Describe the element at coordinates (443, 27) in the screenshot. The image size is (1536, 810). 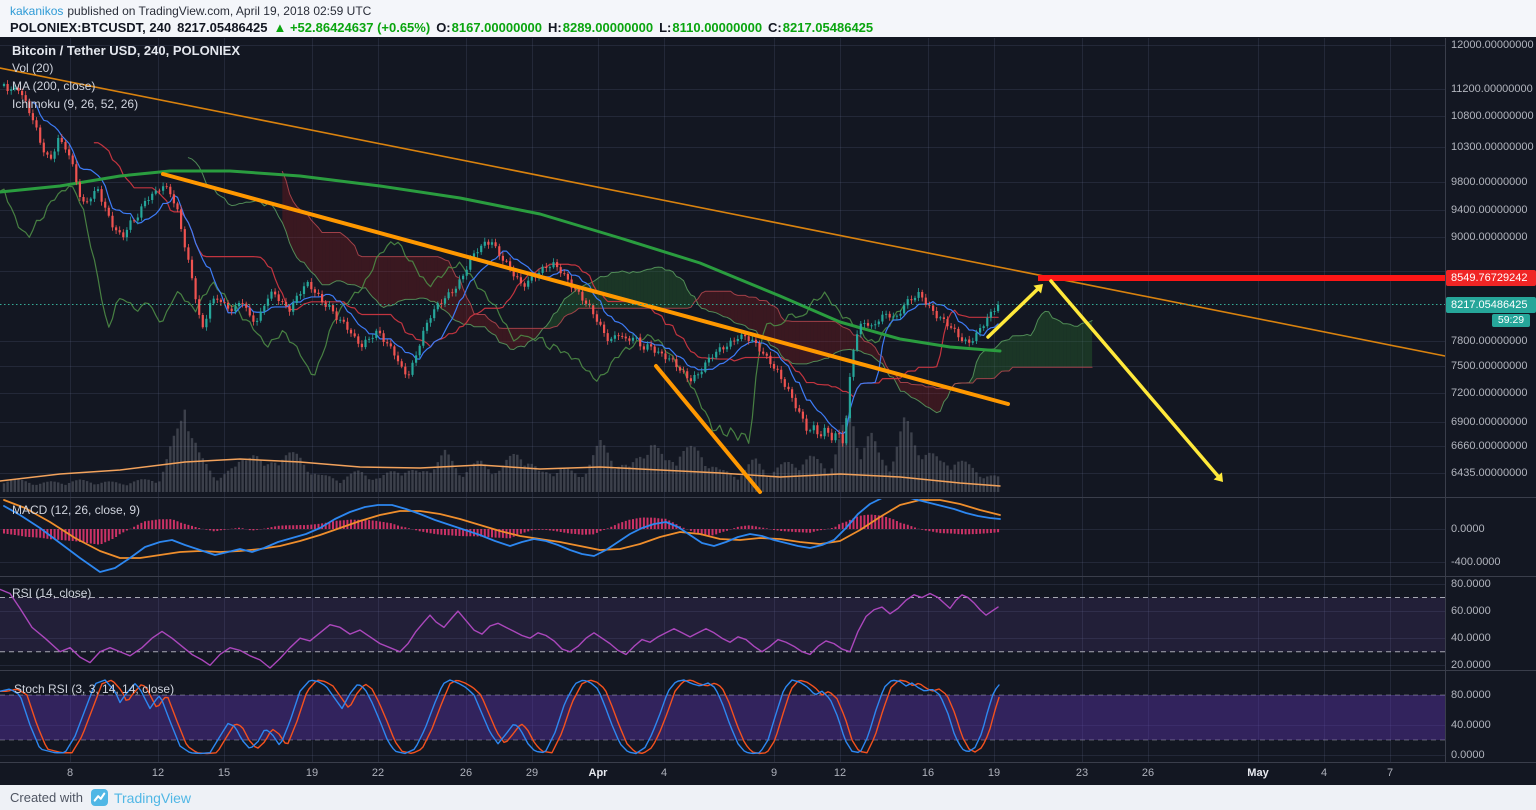
I see `open-label: O:` at that location.